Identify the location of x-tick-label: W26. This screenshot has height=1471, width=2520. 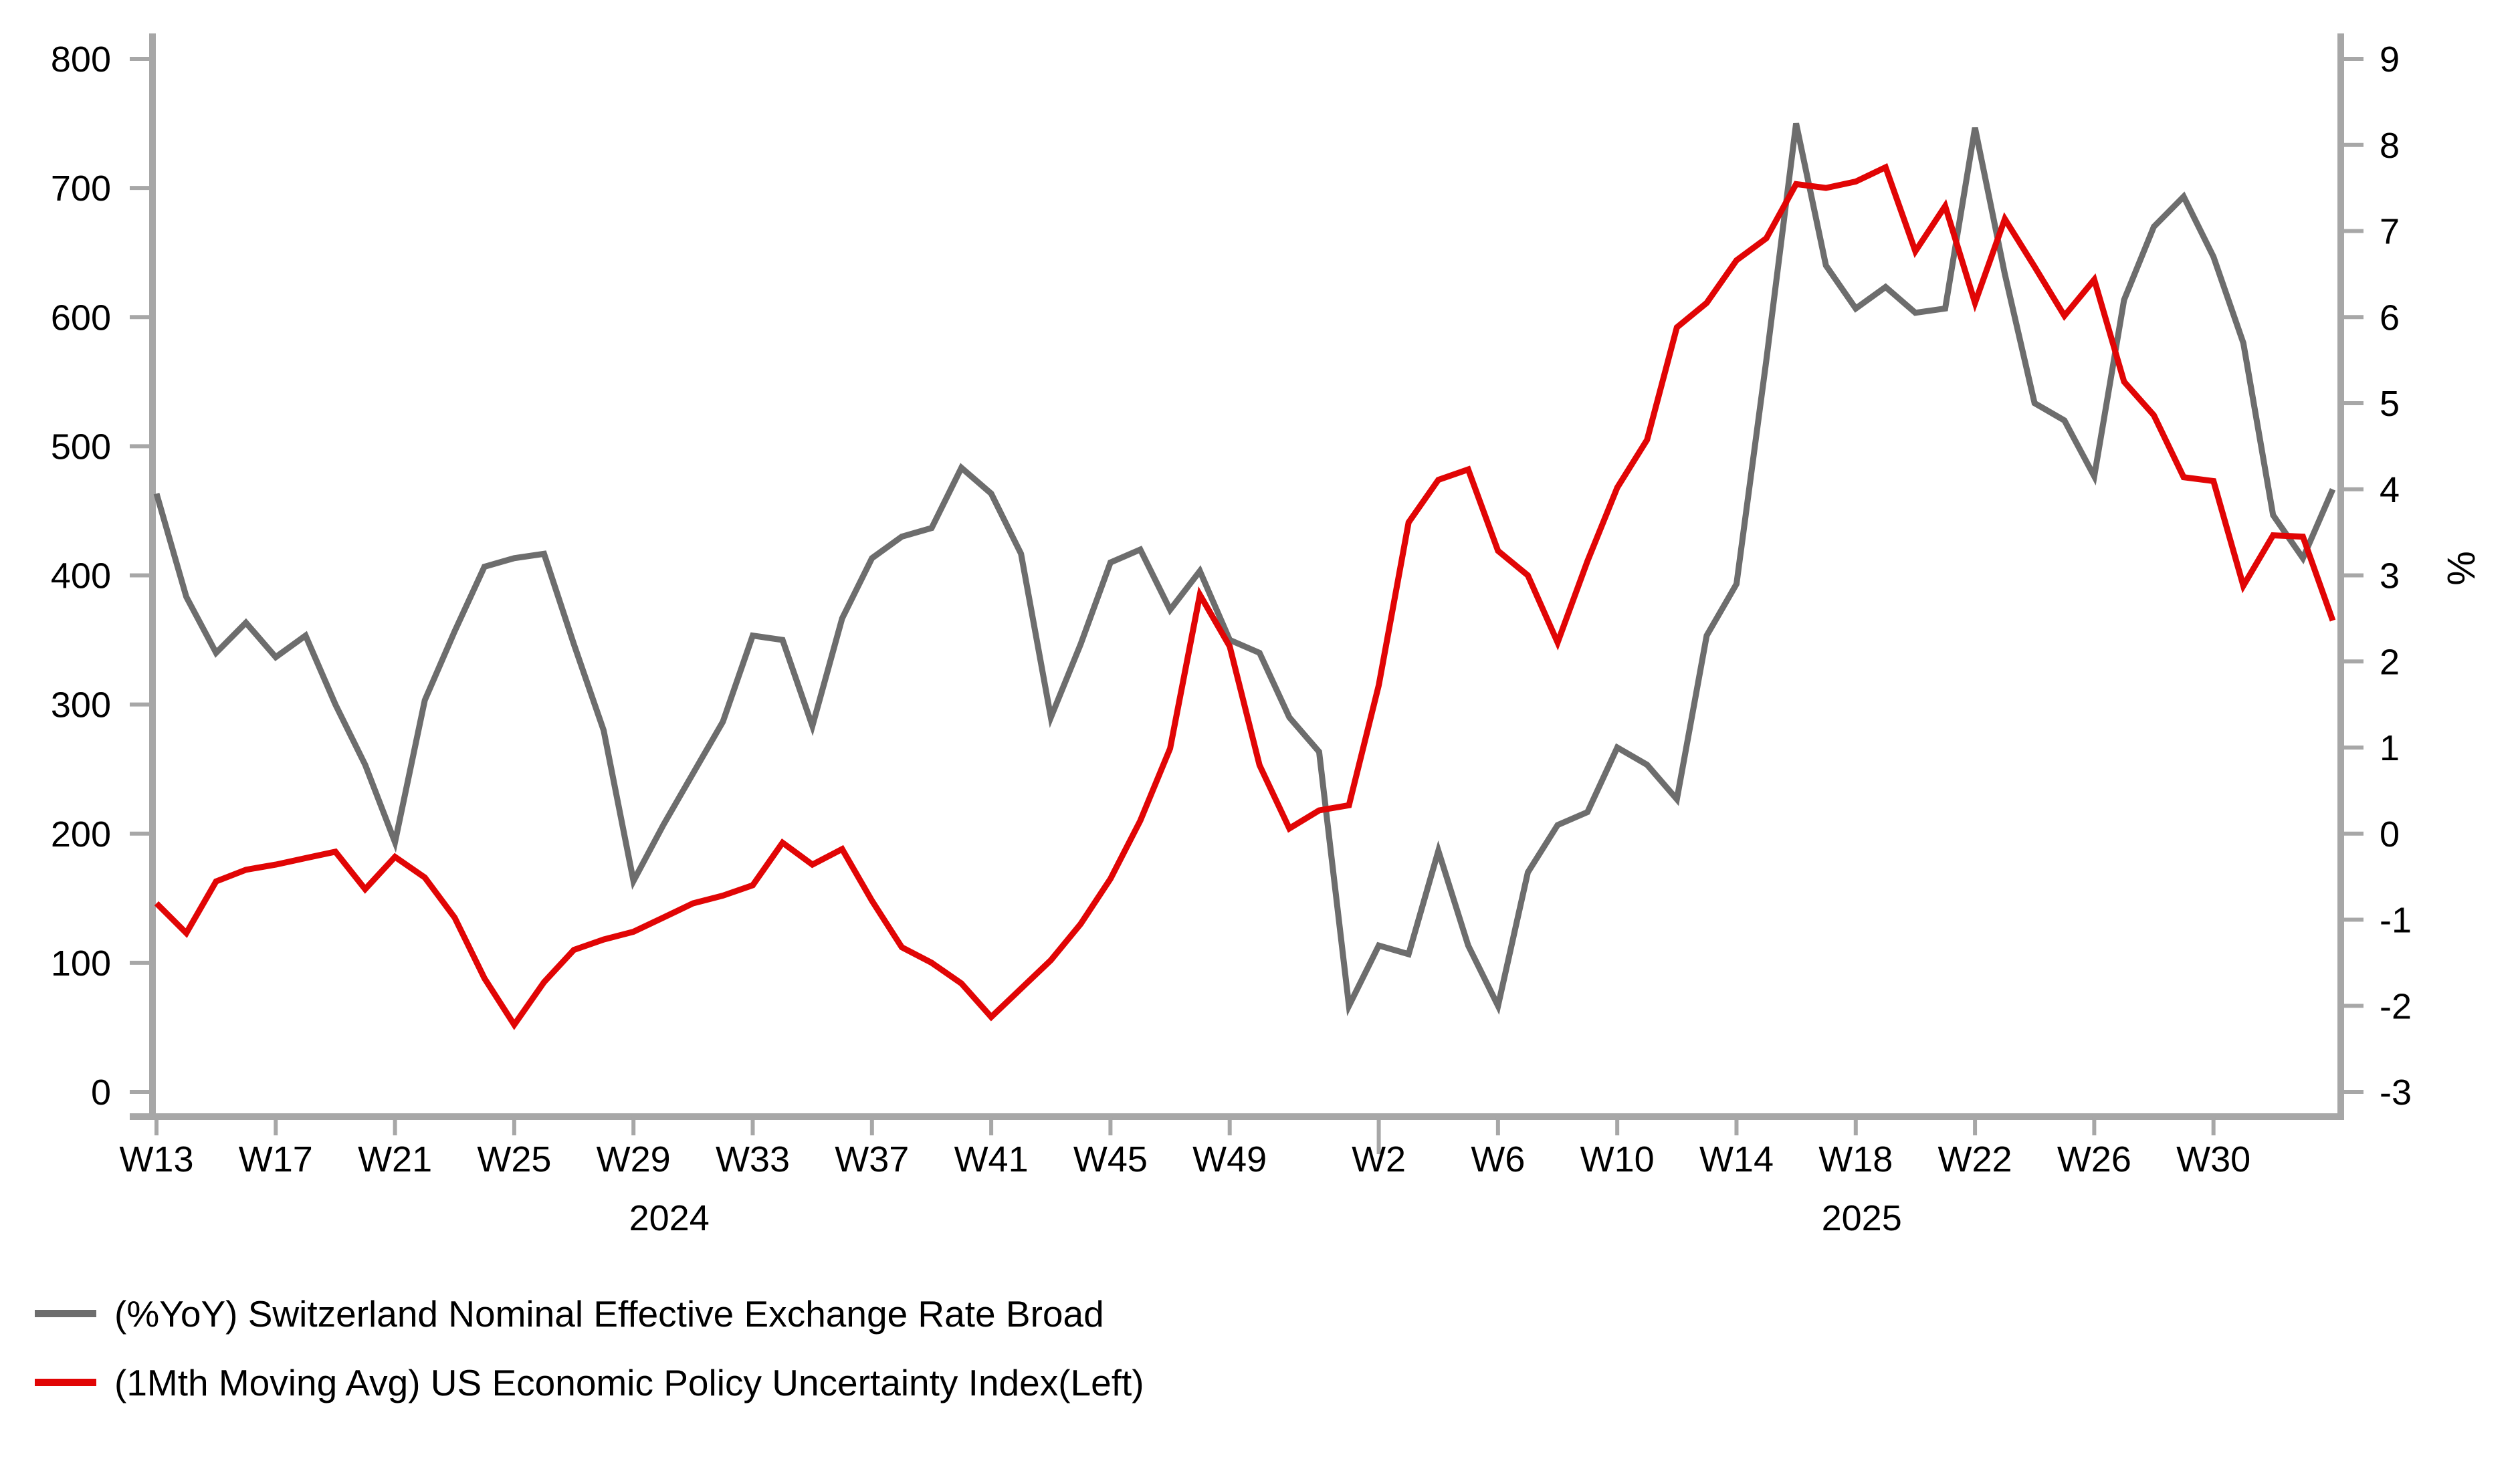
(2094, 1159).